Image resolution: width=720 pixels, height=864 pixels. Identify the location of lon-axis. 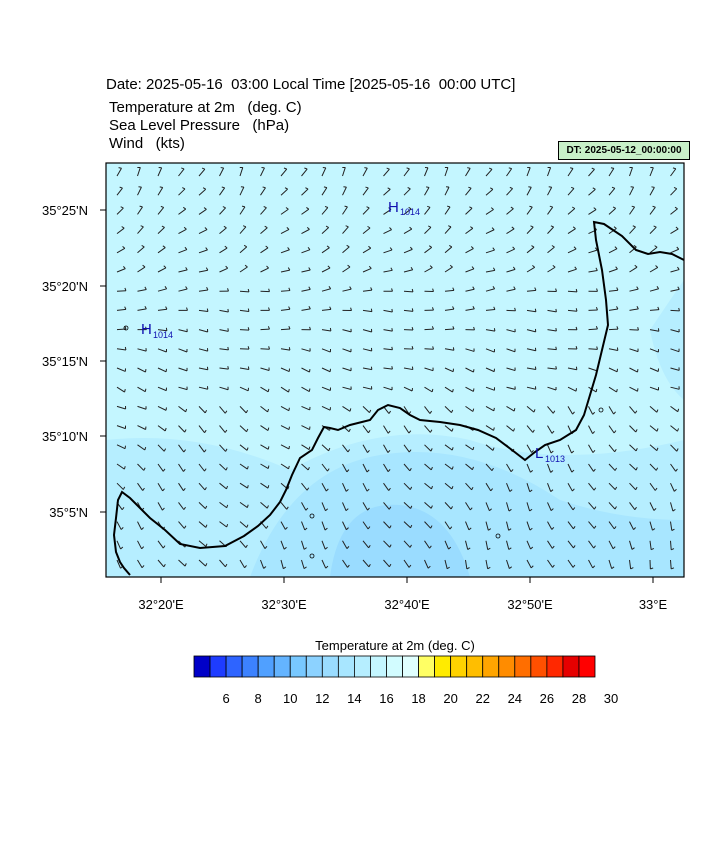
(407, 580).